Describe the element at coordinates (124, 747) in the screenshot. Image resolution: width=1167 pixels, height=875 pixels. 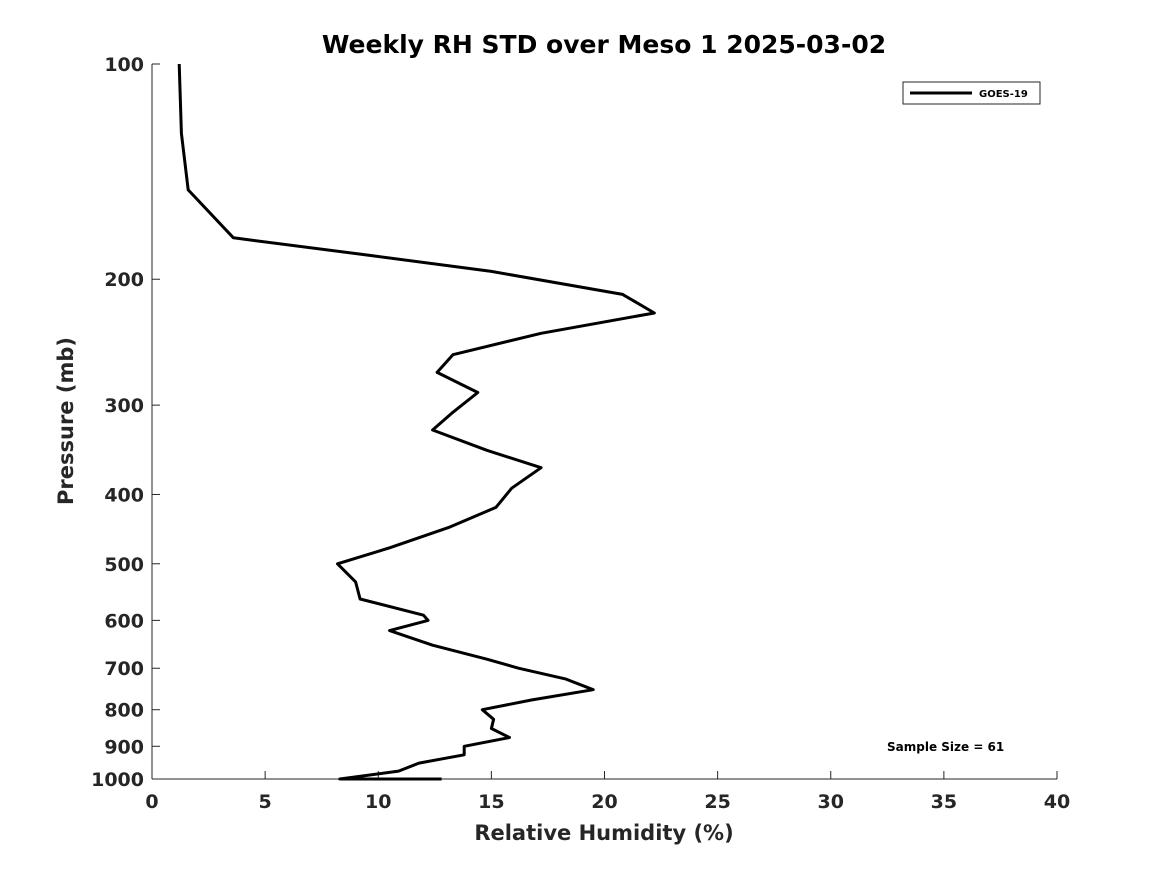
I see `y-tick-label: 900` at that location.